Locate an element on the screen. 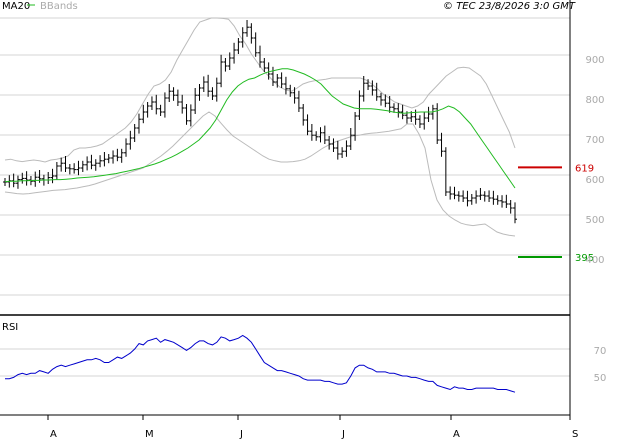  x-tick-label: M is located at coordinates (149, 434).